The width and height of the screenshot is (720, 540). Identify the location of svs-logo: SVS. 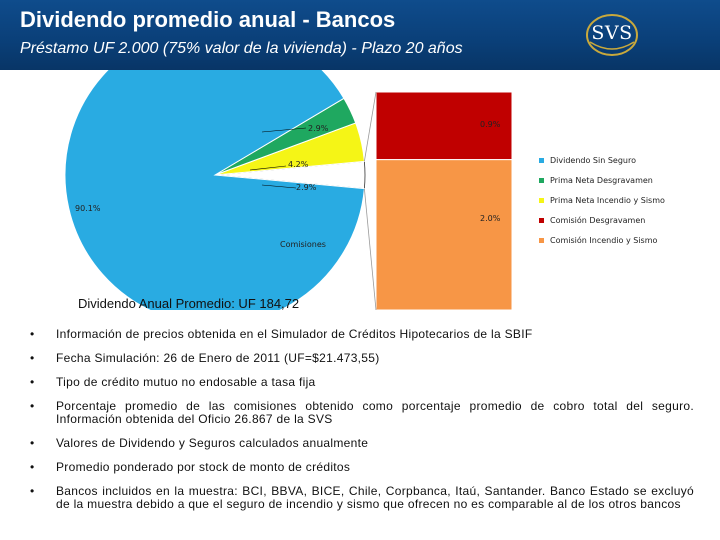
(612, 35).